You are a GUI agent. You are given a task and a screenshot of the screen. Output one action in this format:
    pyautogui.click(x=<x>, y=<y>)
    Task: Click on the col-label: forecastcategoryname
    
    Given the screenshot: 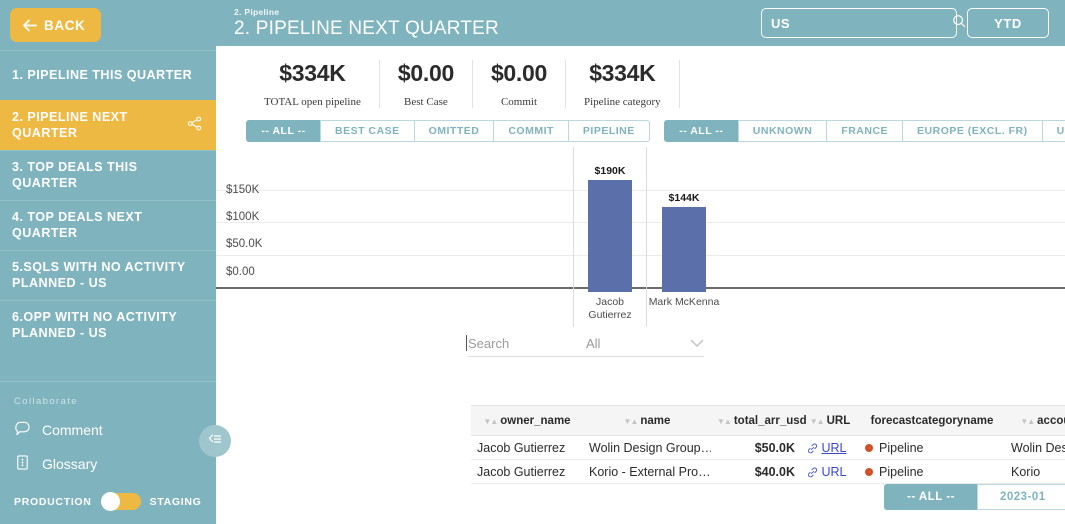 What is the action you would take?
    pyautogui.click(x=932, y=420)
    